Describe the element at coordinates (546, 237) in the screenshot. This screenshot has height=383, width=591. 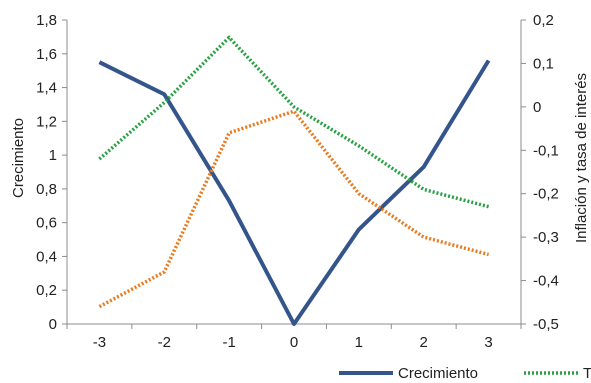
I see `y-right-tick-label: -0,3` at that location.